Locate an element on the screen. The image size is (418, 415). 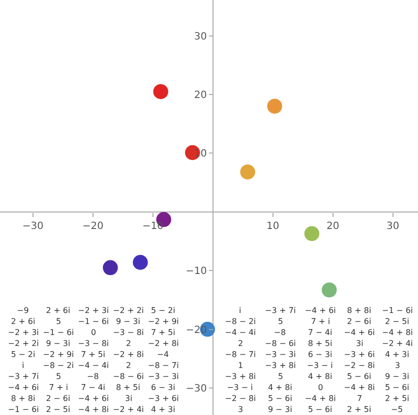
annotation: −2 + 8i is located at coordinates (128, 354).